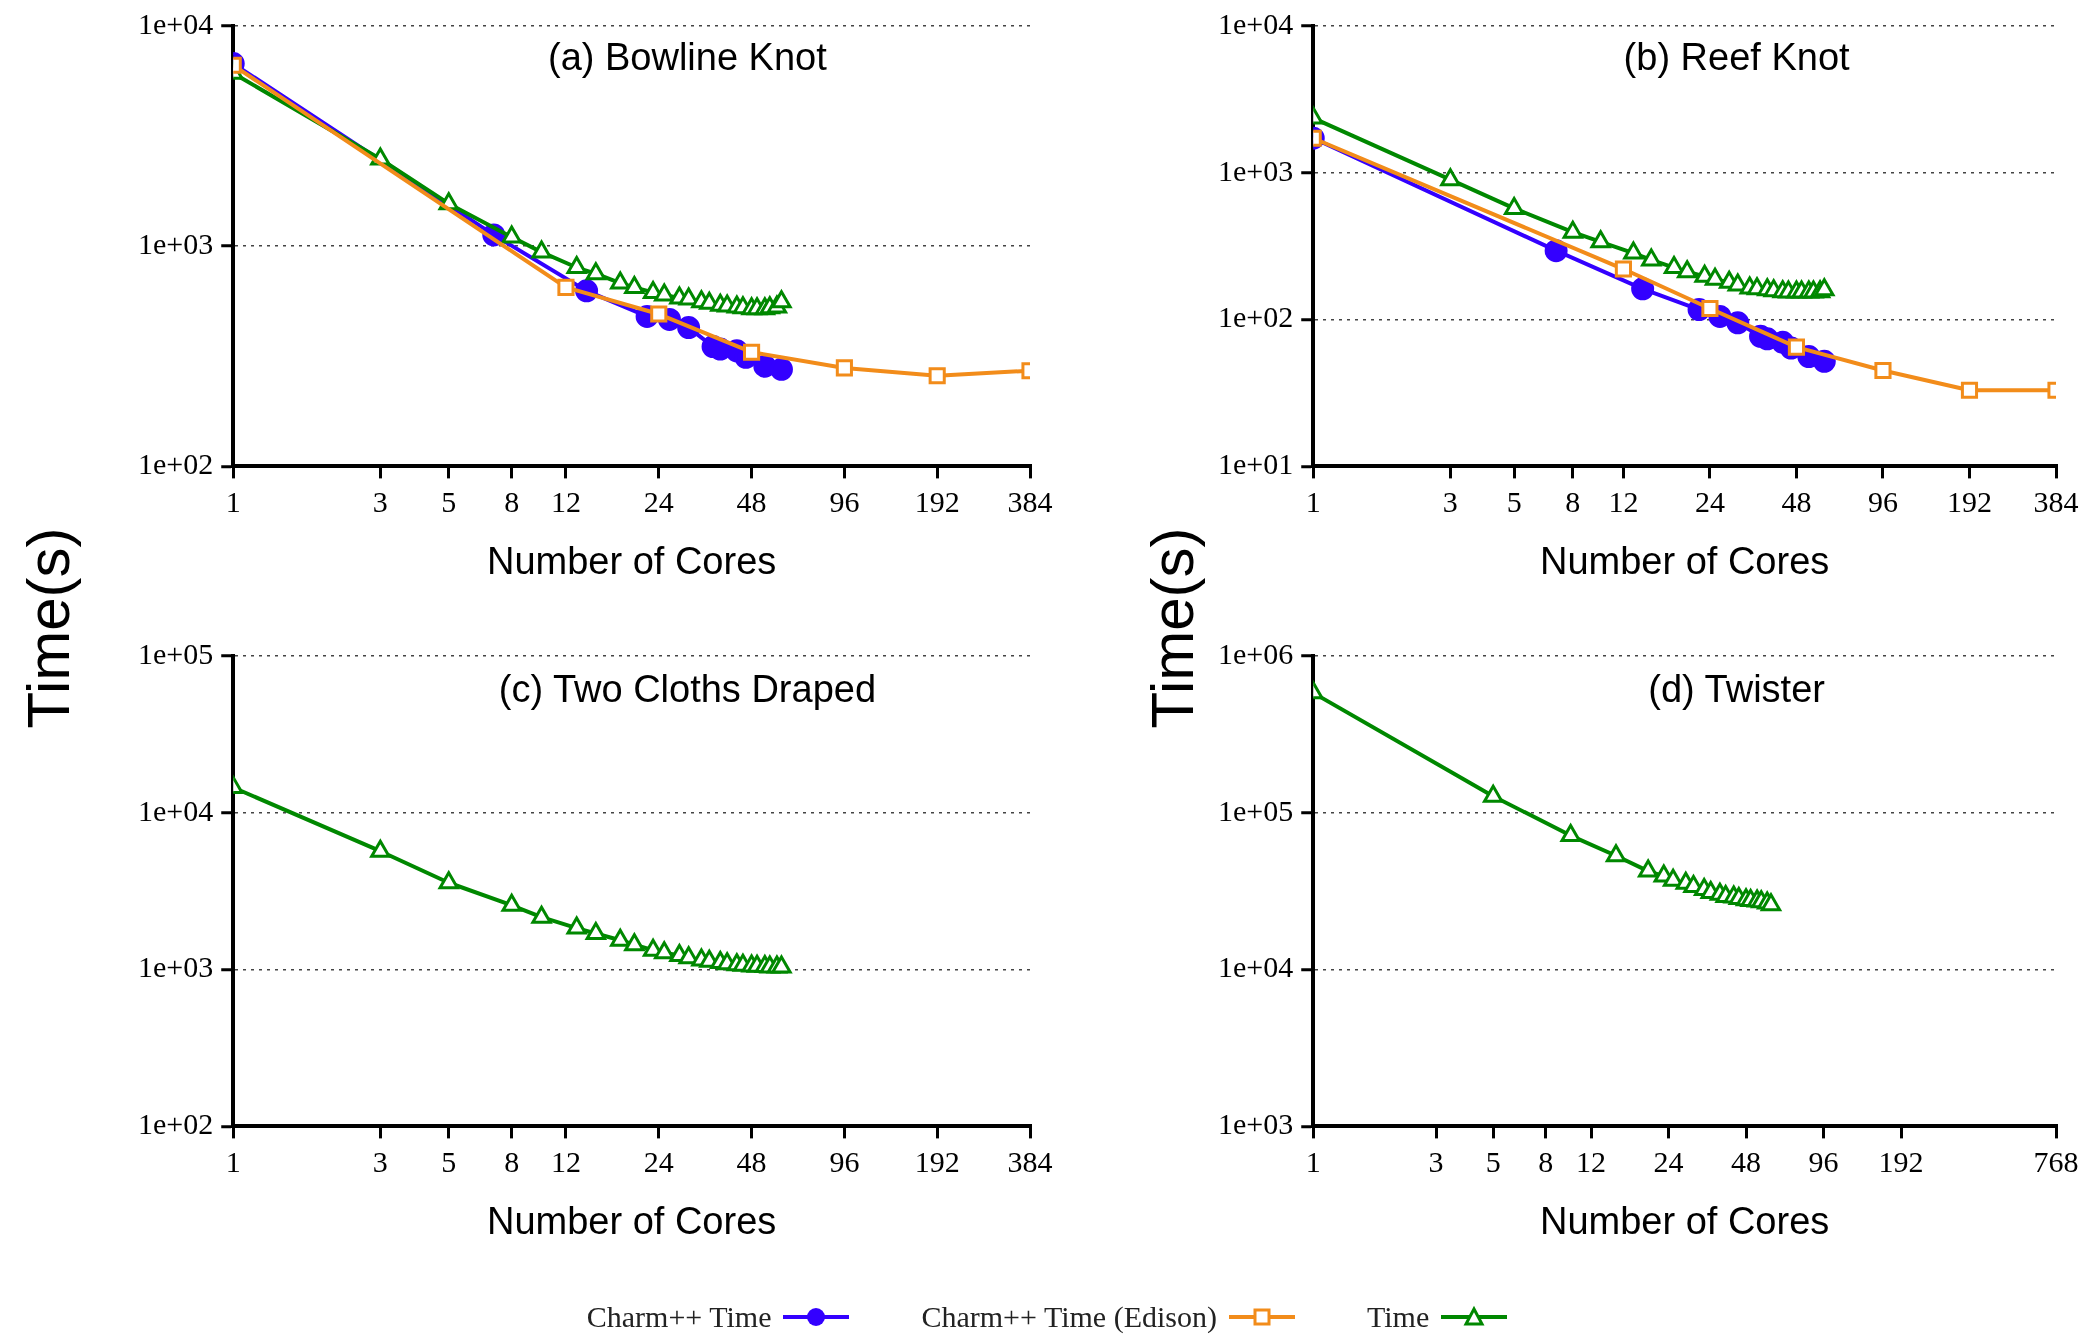 The image size is (2096, 1340). What do you see at coordinates (679, 1317) in the screenshot?
I see `legend-label: Charm++ Time` at bounding box center [679, 1317].